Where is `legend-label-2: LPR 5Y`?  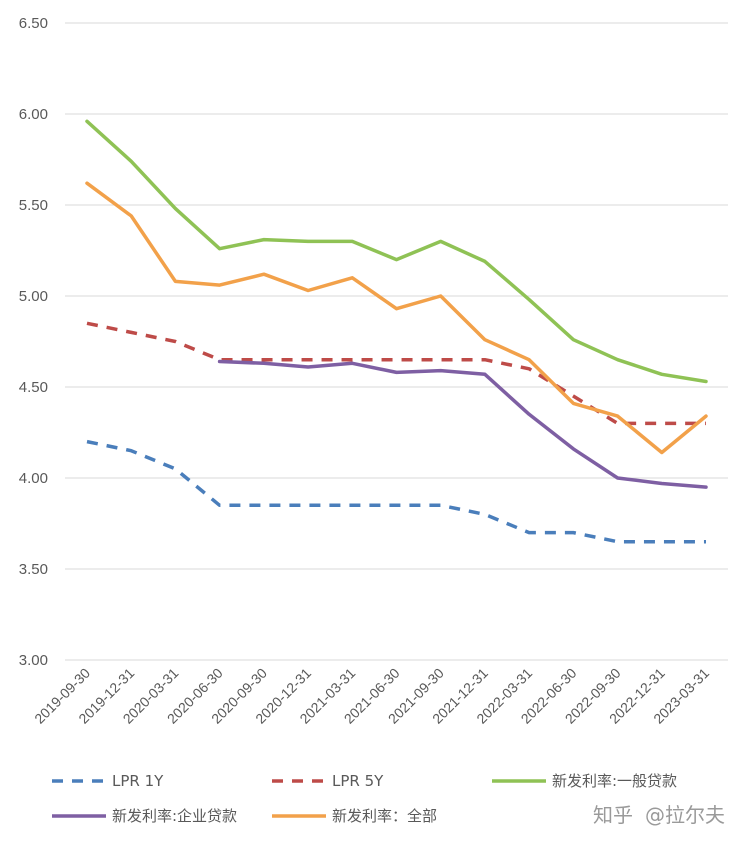
legend-label-2: LPR 5Y is located at coordinates (358, 781).